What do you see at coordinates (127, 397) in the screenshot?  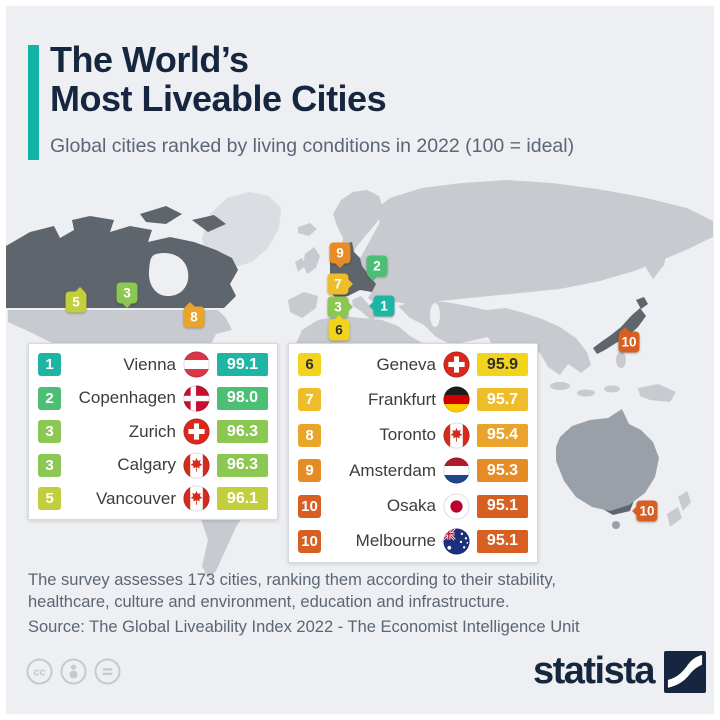 I see `city-name: Copenhagen` at bounding box center [127, 397].